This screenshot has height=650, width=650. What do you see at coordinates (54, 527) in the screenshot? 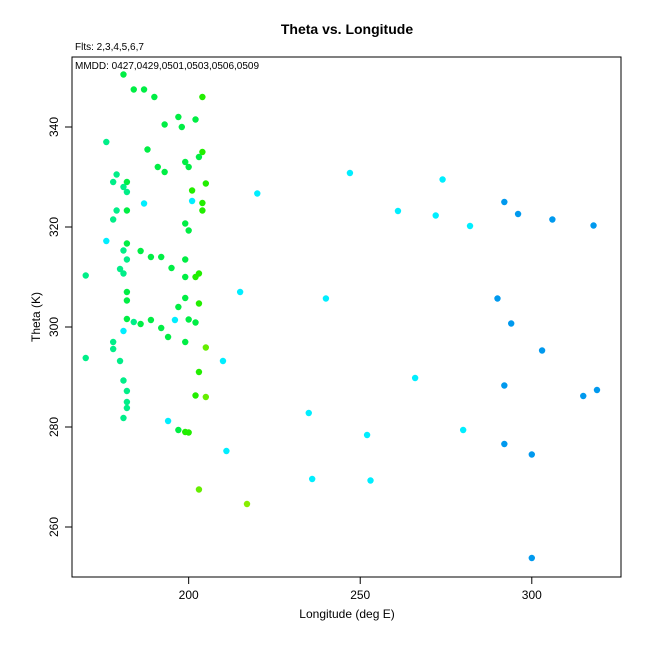
I see `y-tick-label: 260` at bounding box center [54, 527].